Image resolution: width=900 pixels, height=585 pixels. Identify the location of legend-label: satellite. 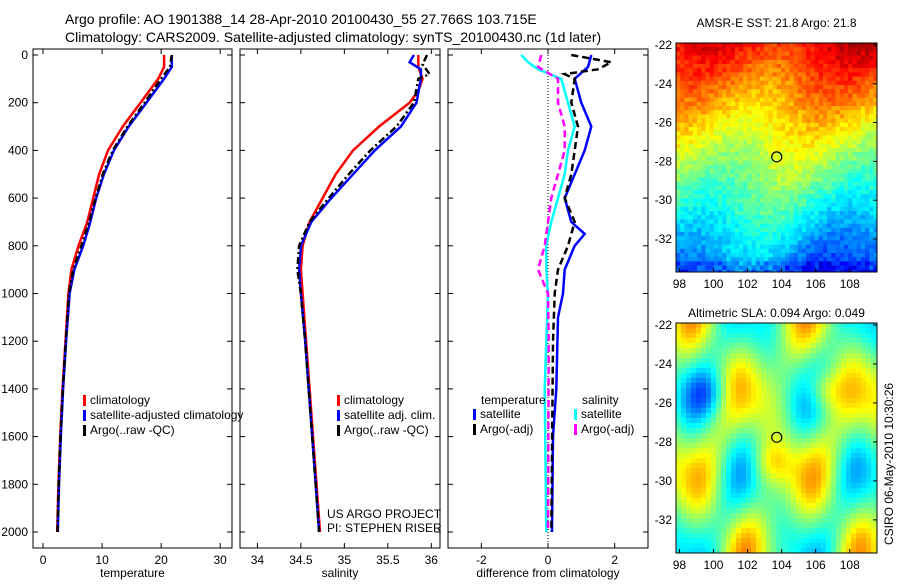
(500, 414).